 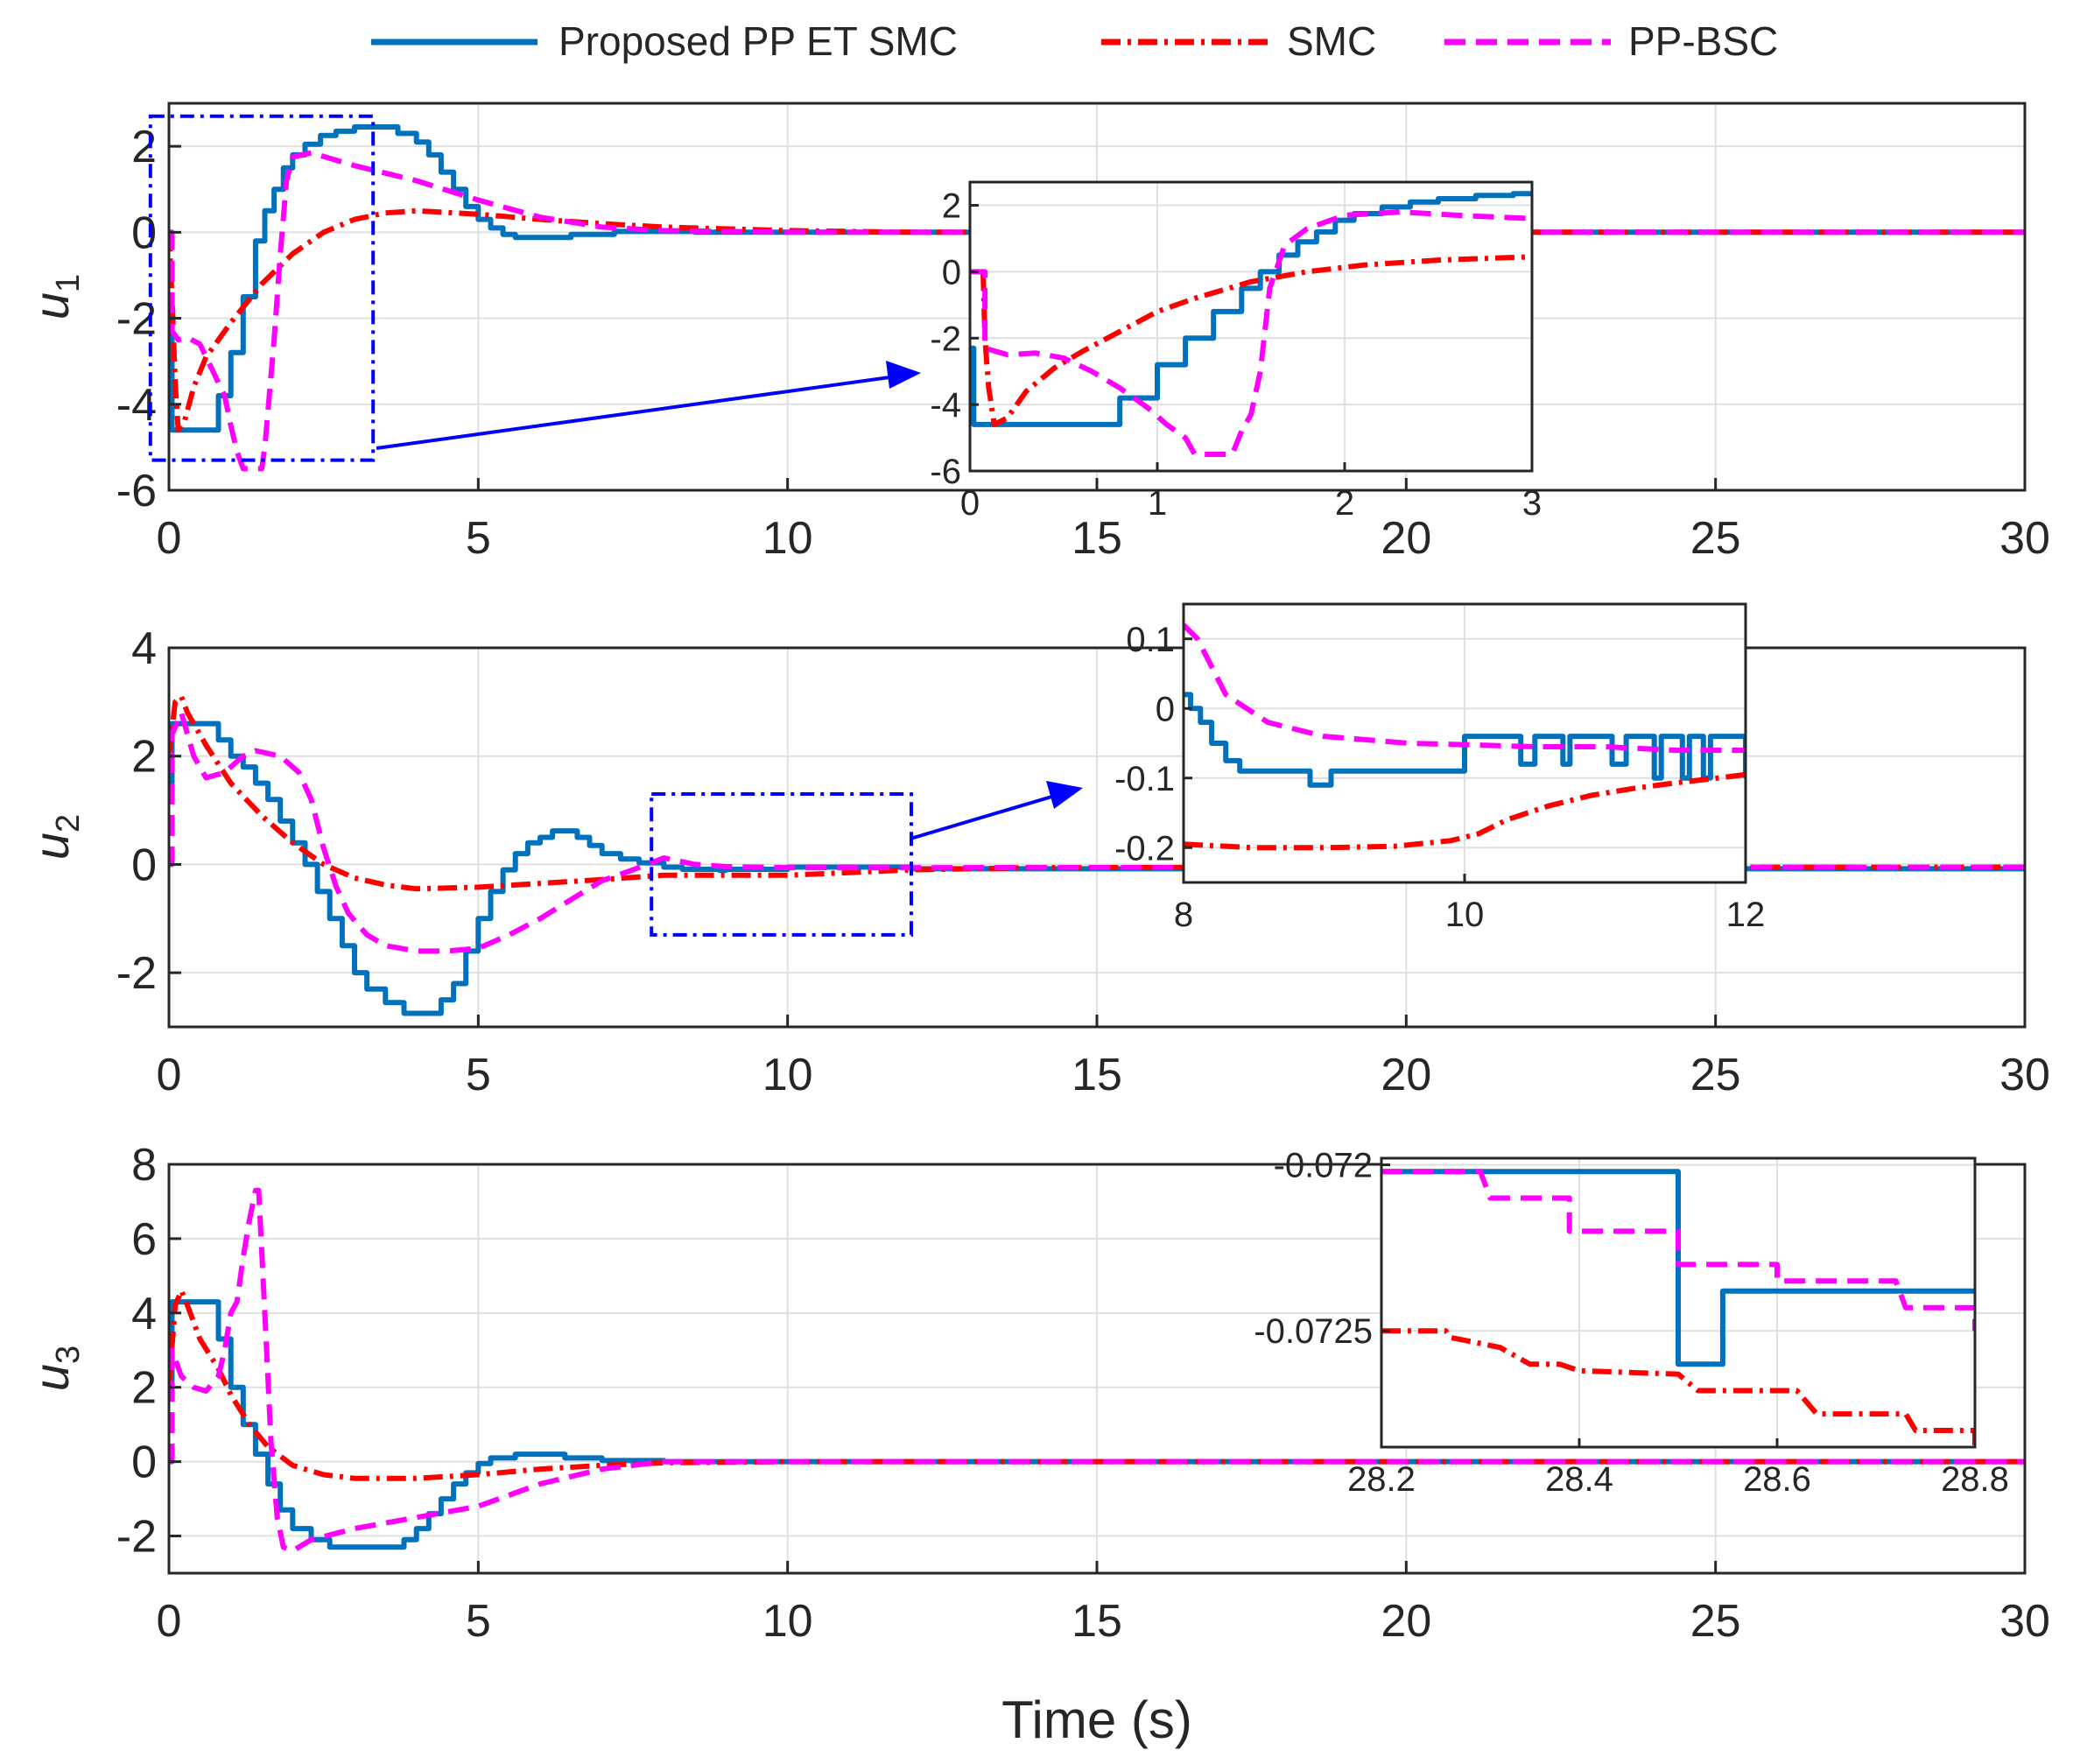 I want to click on panel-u2-inset: 8 10 12 -0.2 -0.1 0 0.1, so click(x=1440, y=768).